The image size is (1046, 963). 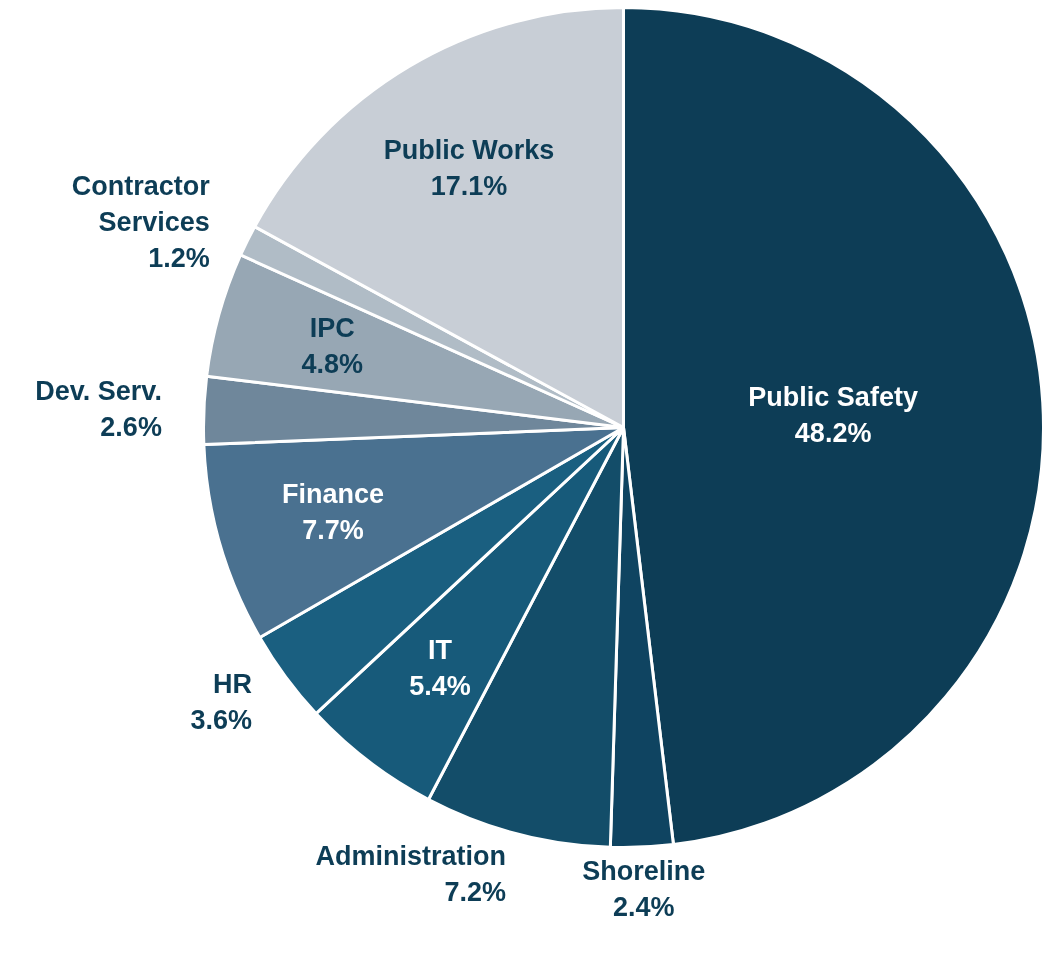 I want to click on slice-label: Dev. Serv., so click(x=98, y=390).